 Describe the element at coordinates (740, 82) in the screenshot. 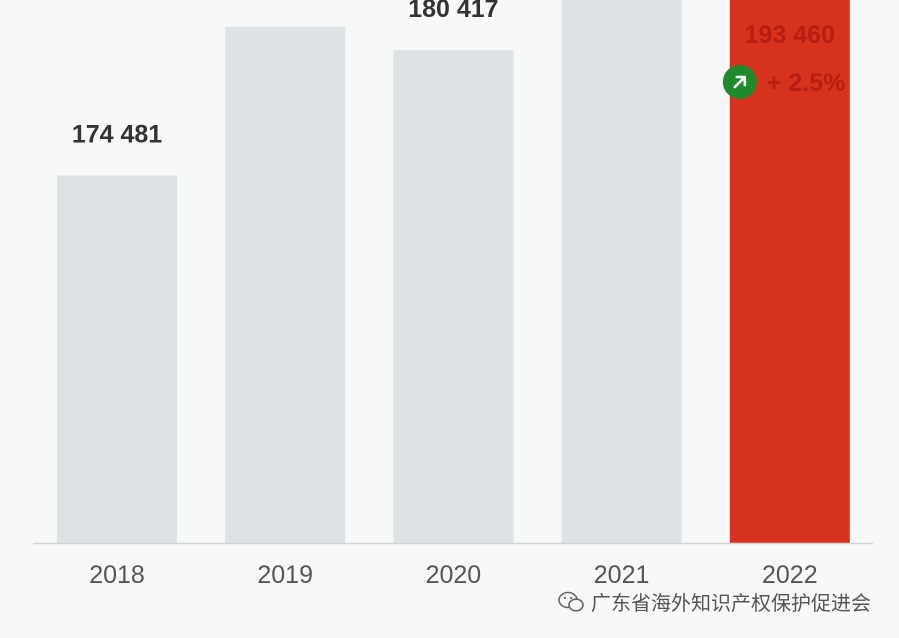

I see `up-arrow-glyph` at that location.